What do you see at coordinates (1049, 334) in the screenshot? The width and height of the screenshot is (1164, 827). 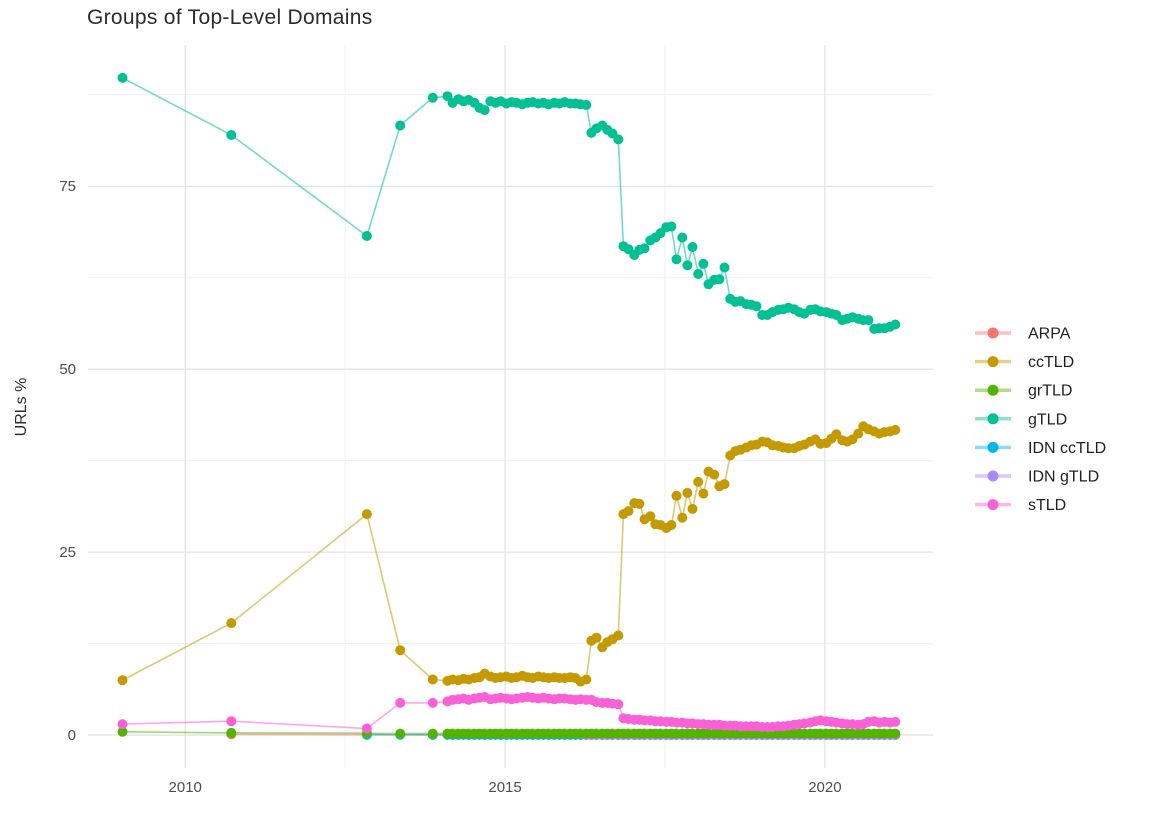 I see `legend-label-ARPA: ARPA` at bounding box center [1049, 334].